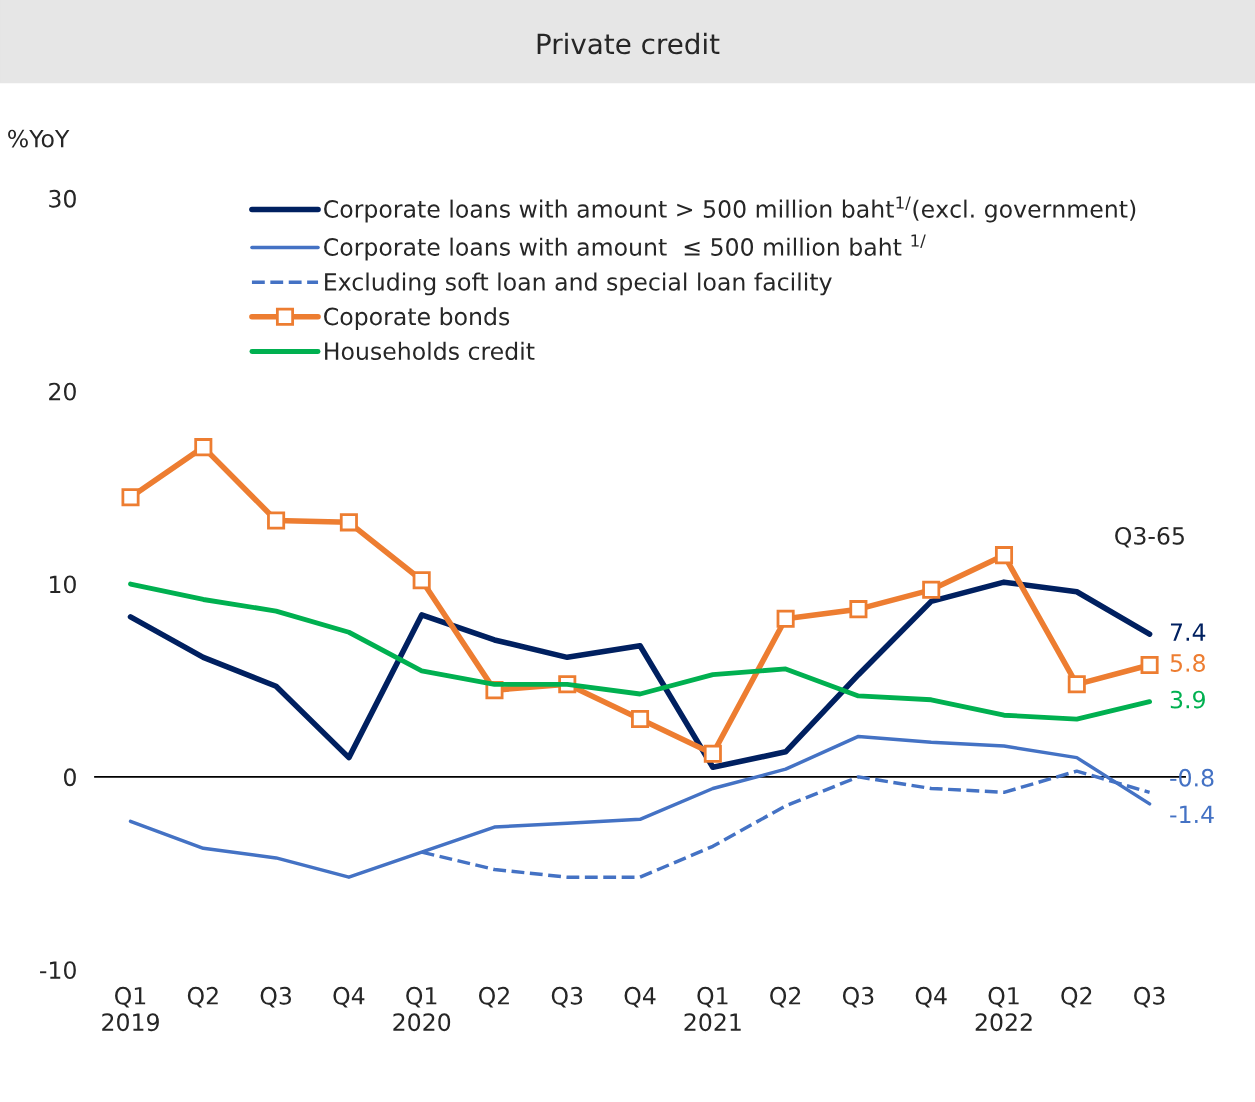  What do you see at coordinates (69, 777) in the screenshot?
I see `y-tick-label: 0` at bounding box center [69, 777].